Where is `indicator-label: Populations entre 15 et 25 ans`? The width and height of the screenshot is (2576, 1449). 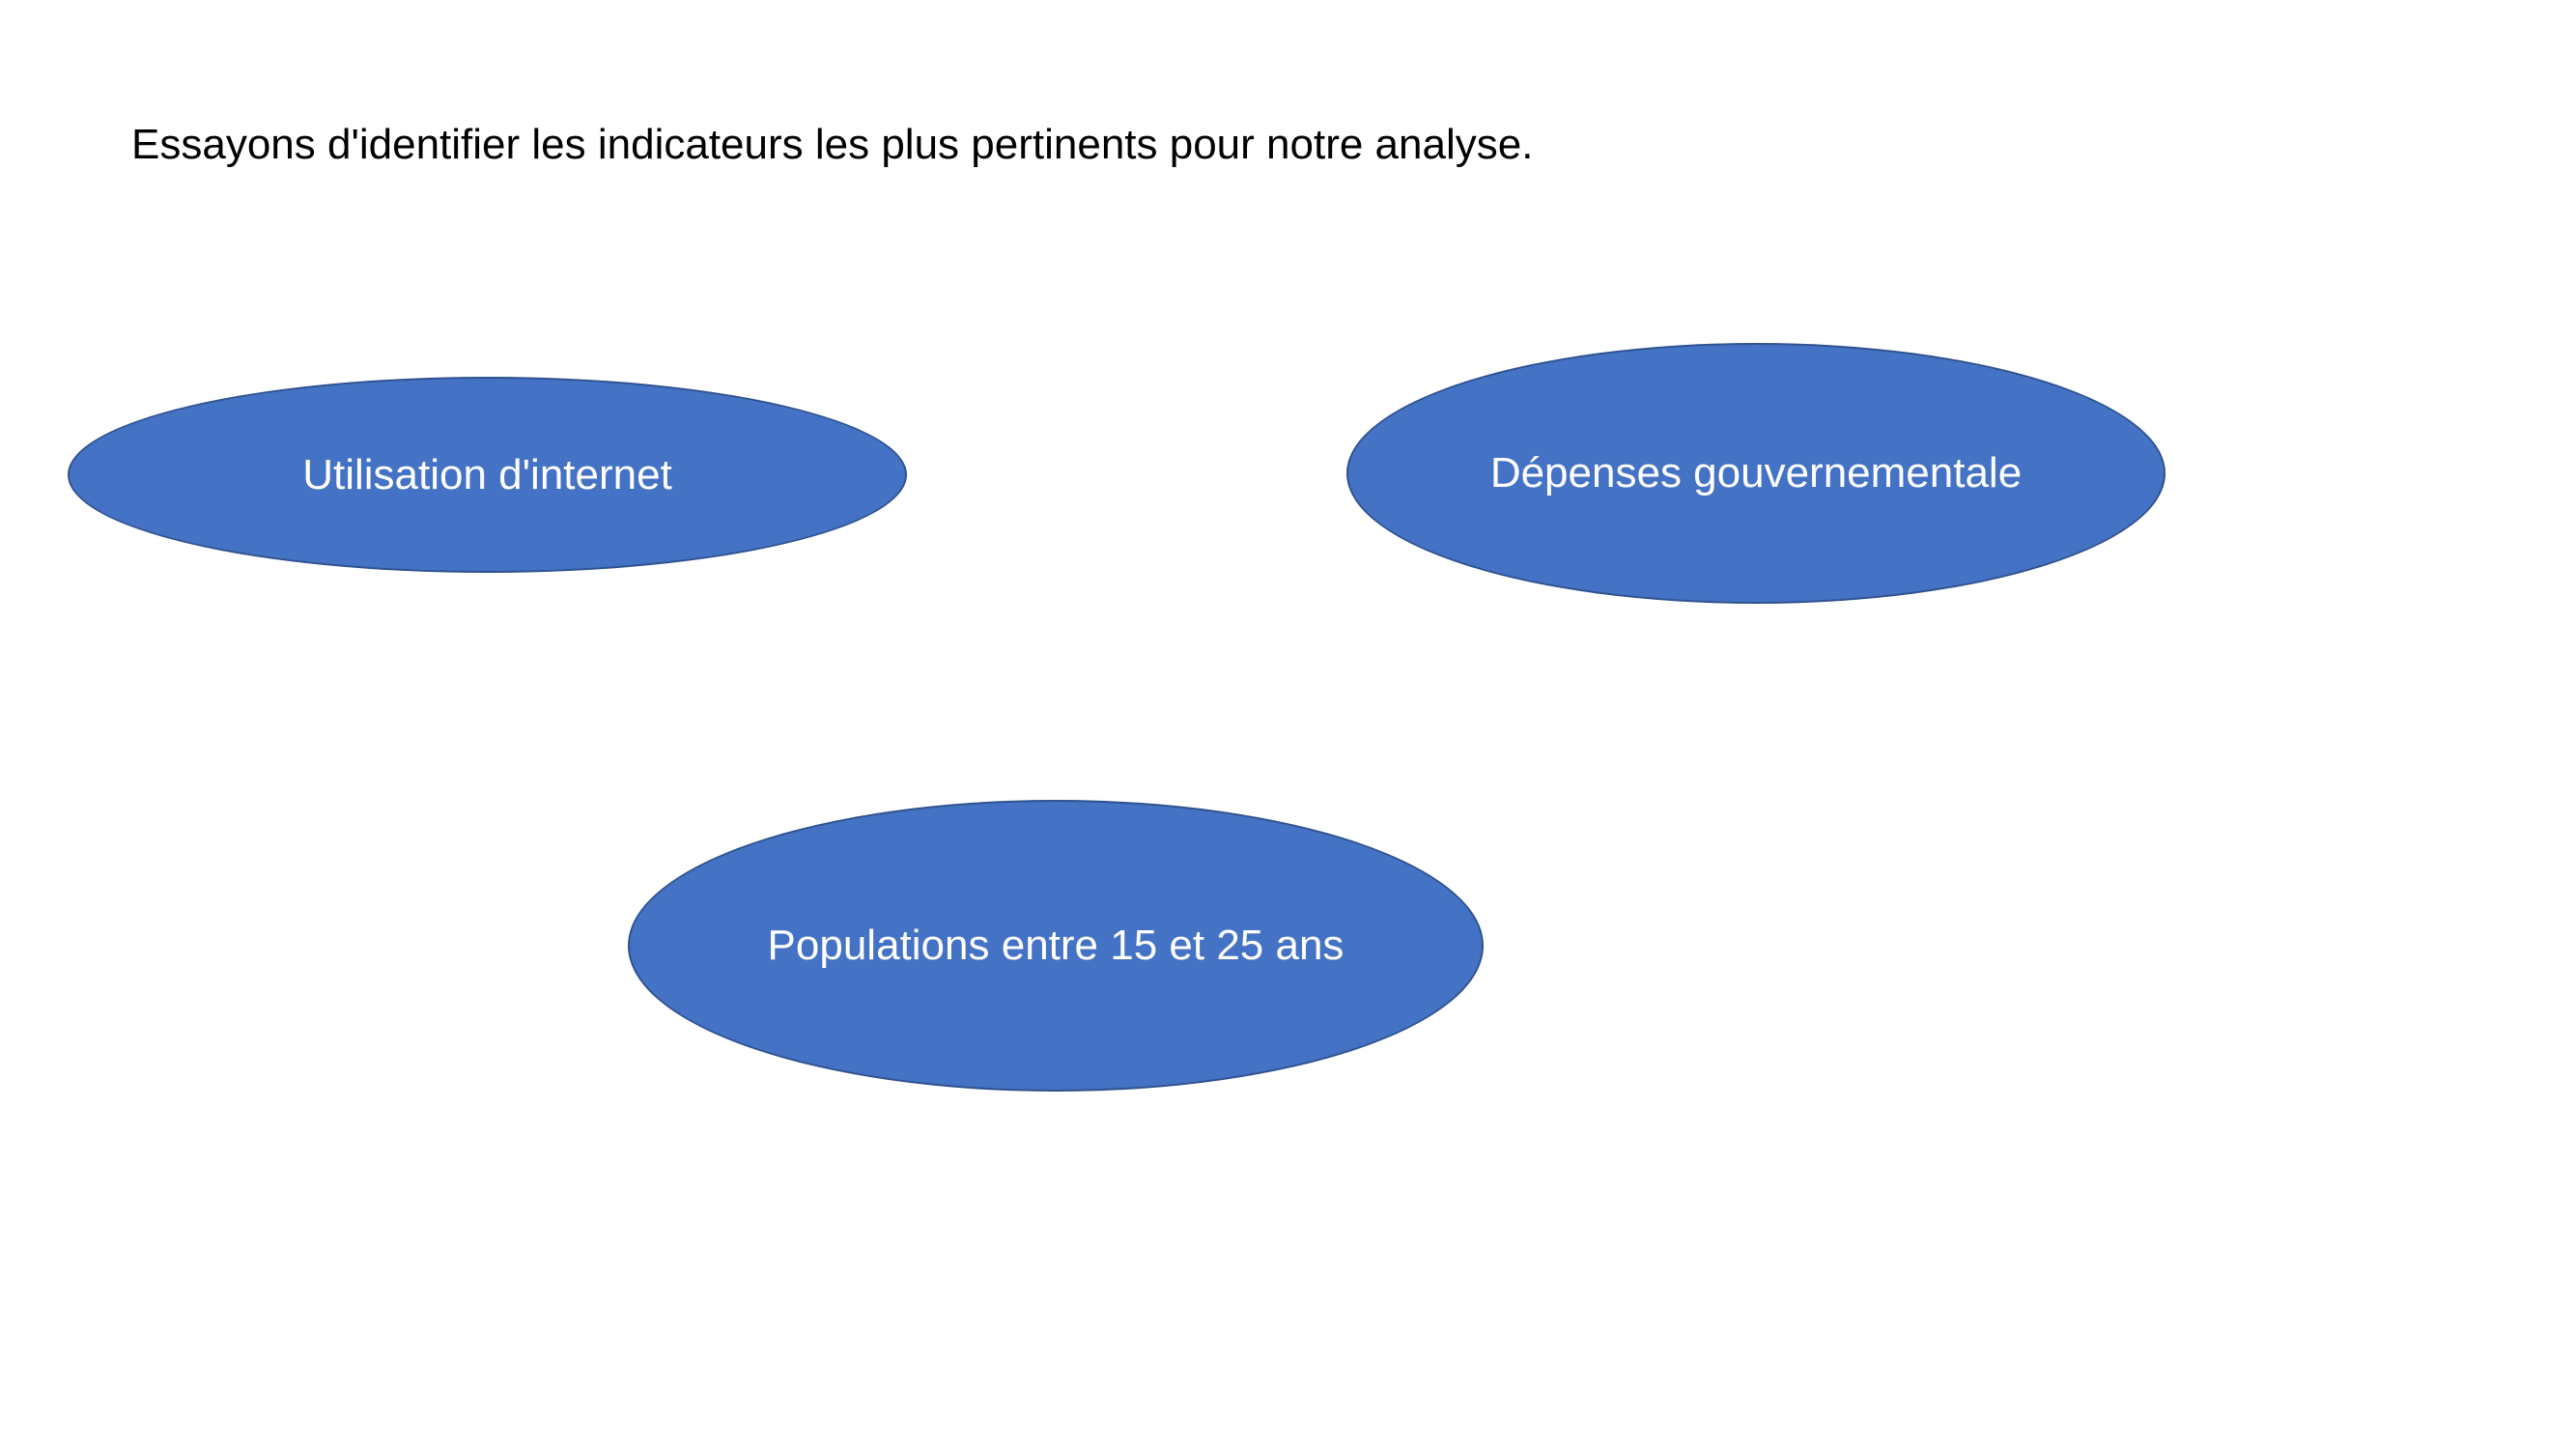
indicator-label: Populations entre 15 et 25 ans is located at coordinates (1056, 946).